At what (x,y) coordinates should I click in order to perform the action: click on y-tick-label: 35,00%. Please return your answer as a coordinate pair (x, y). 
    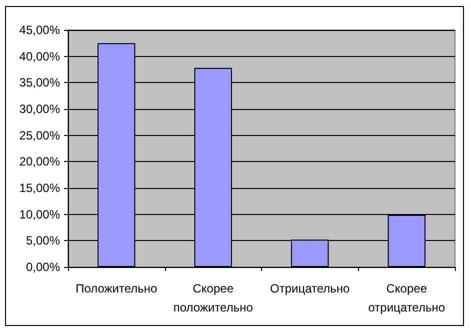
    Looking at the image, I should click on (39, 83).